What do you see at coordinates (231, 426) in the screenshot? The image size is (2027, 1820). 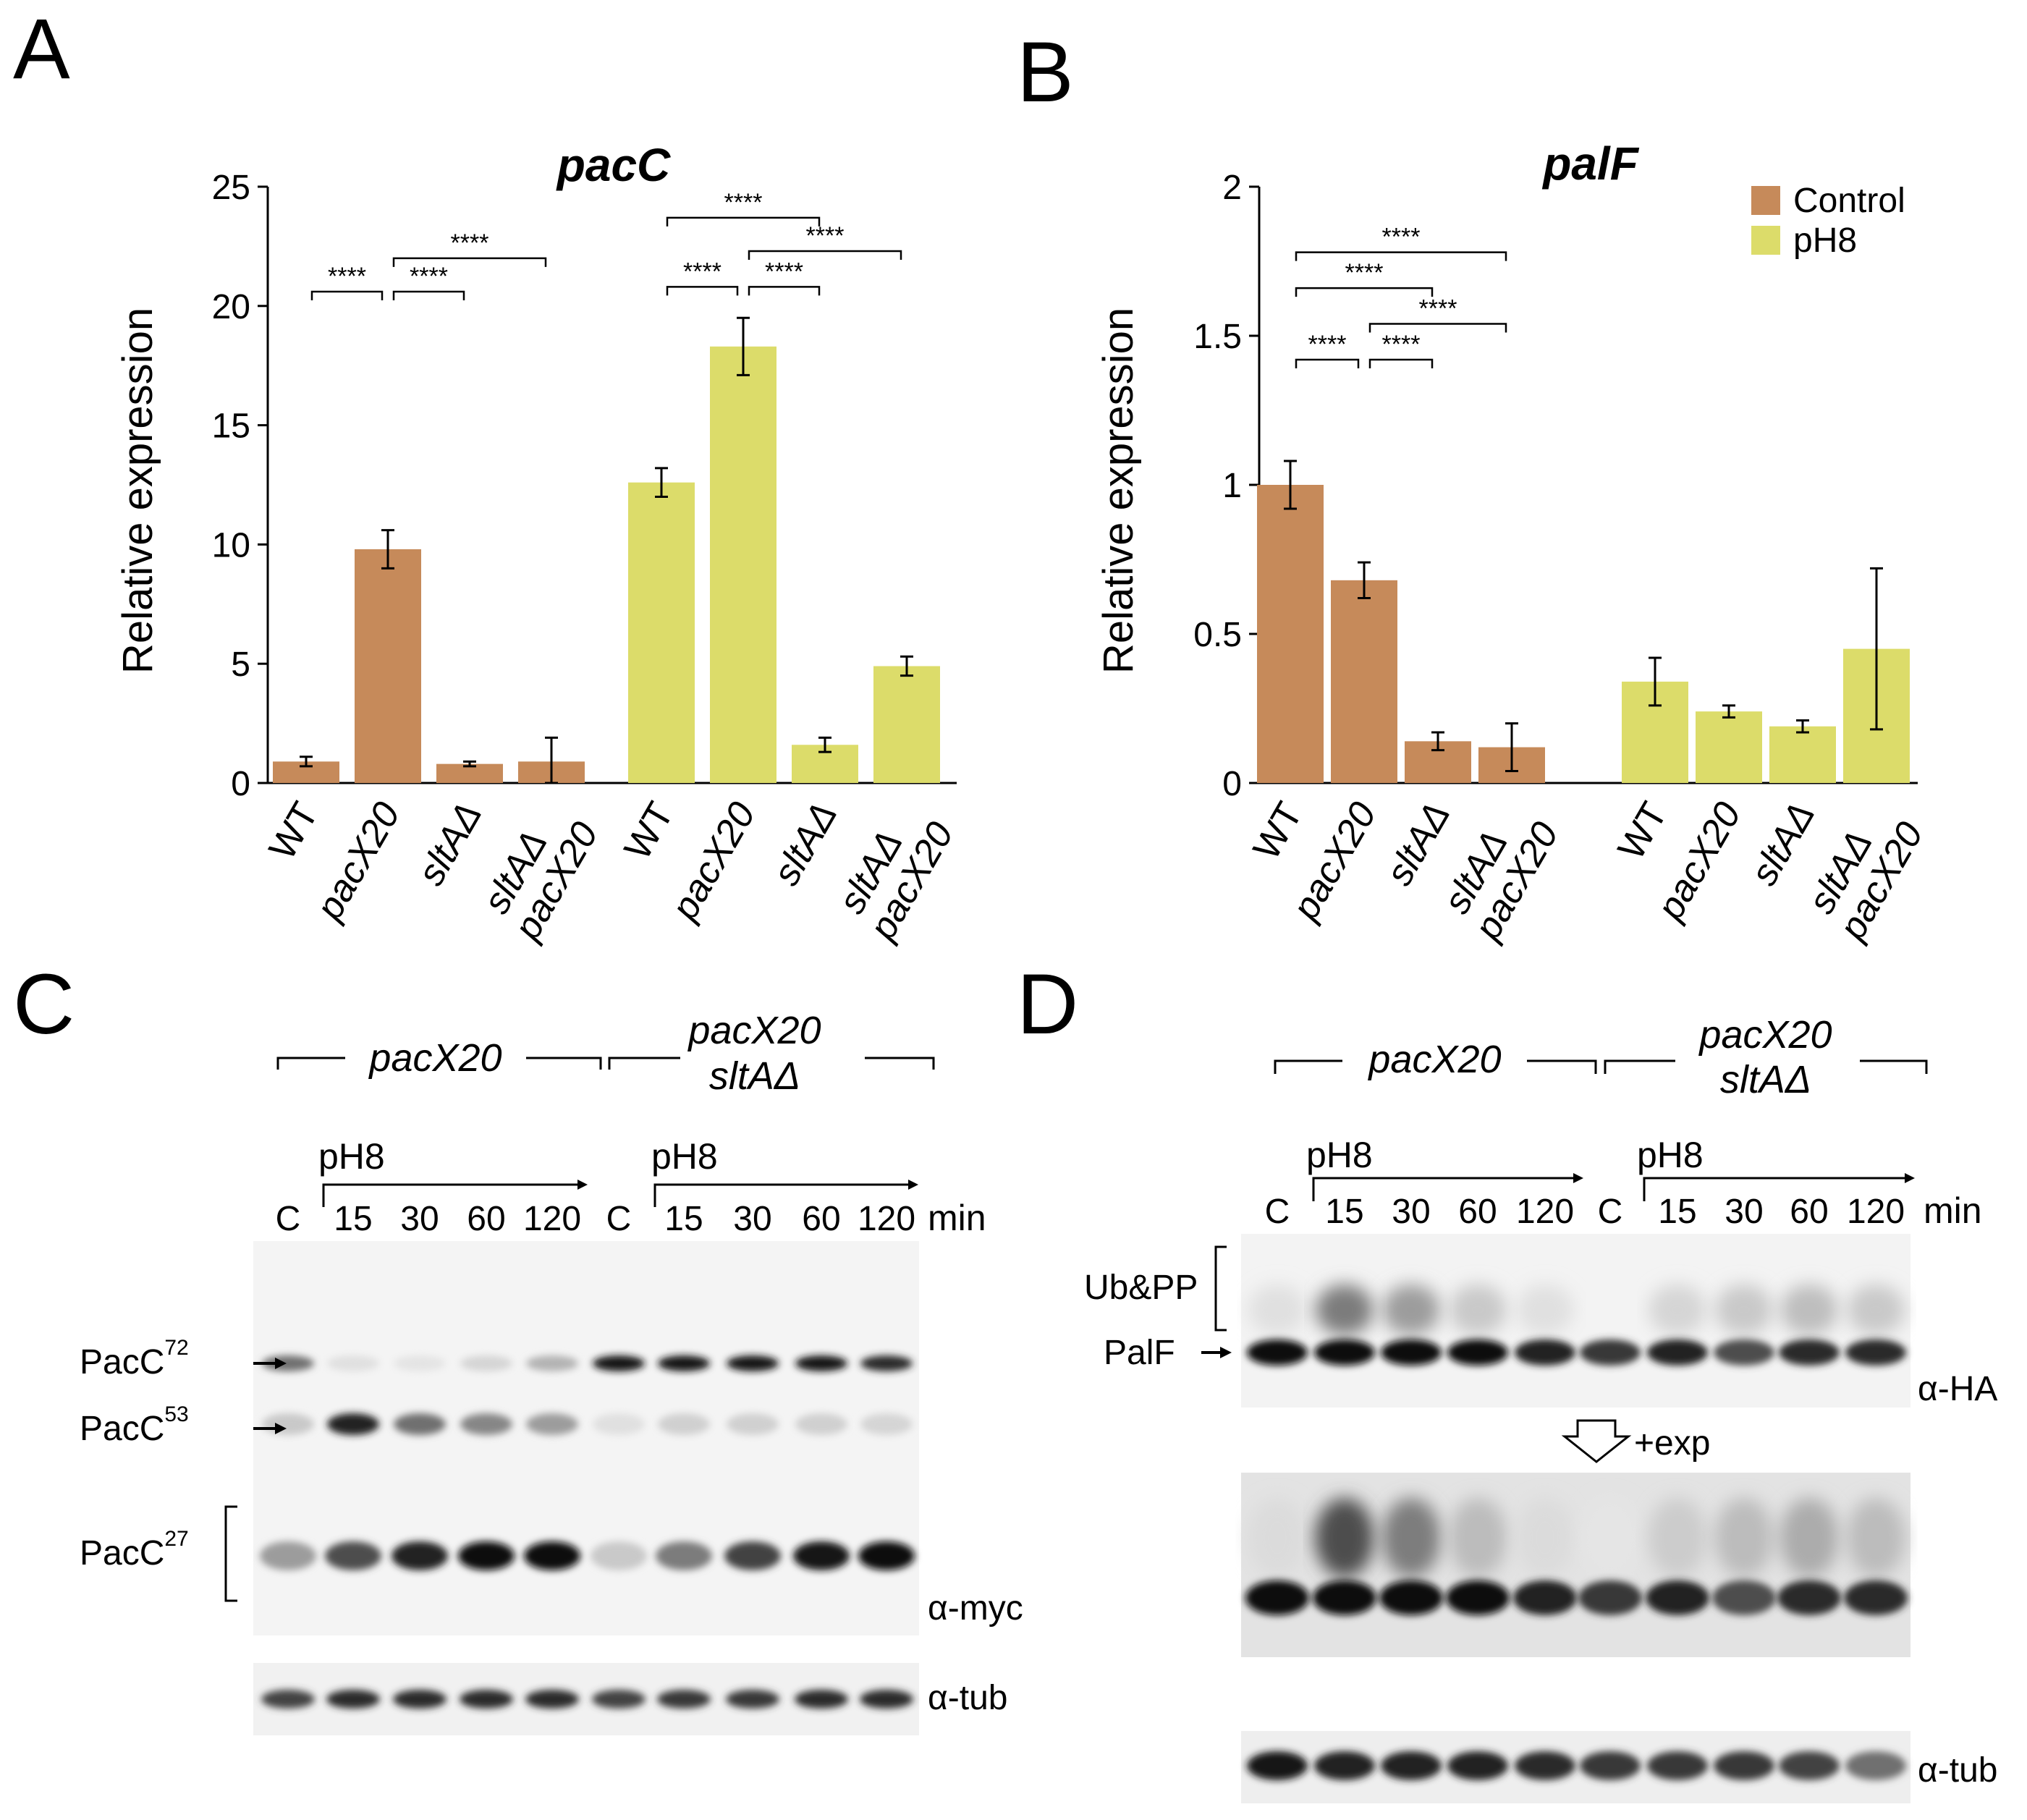 I see `y-tick-label: 15` at bounding box center [231, 426].